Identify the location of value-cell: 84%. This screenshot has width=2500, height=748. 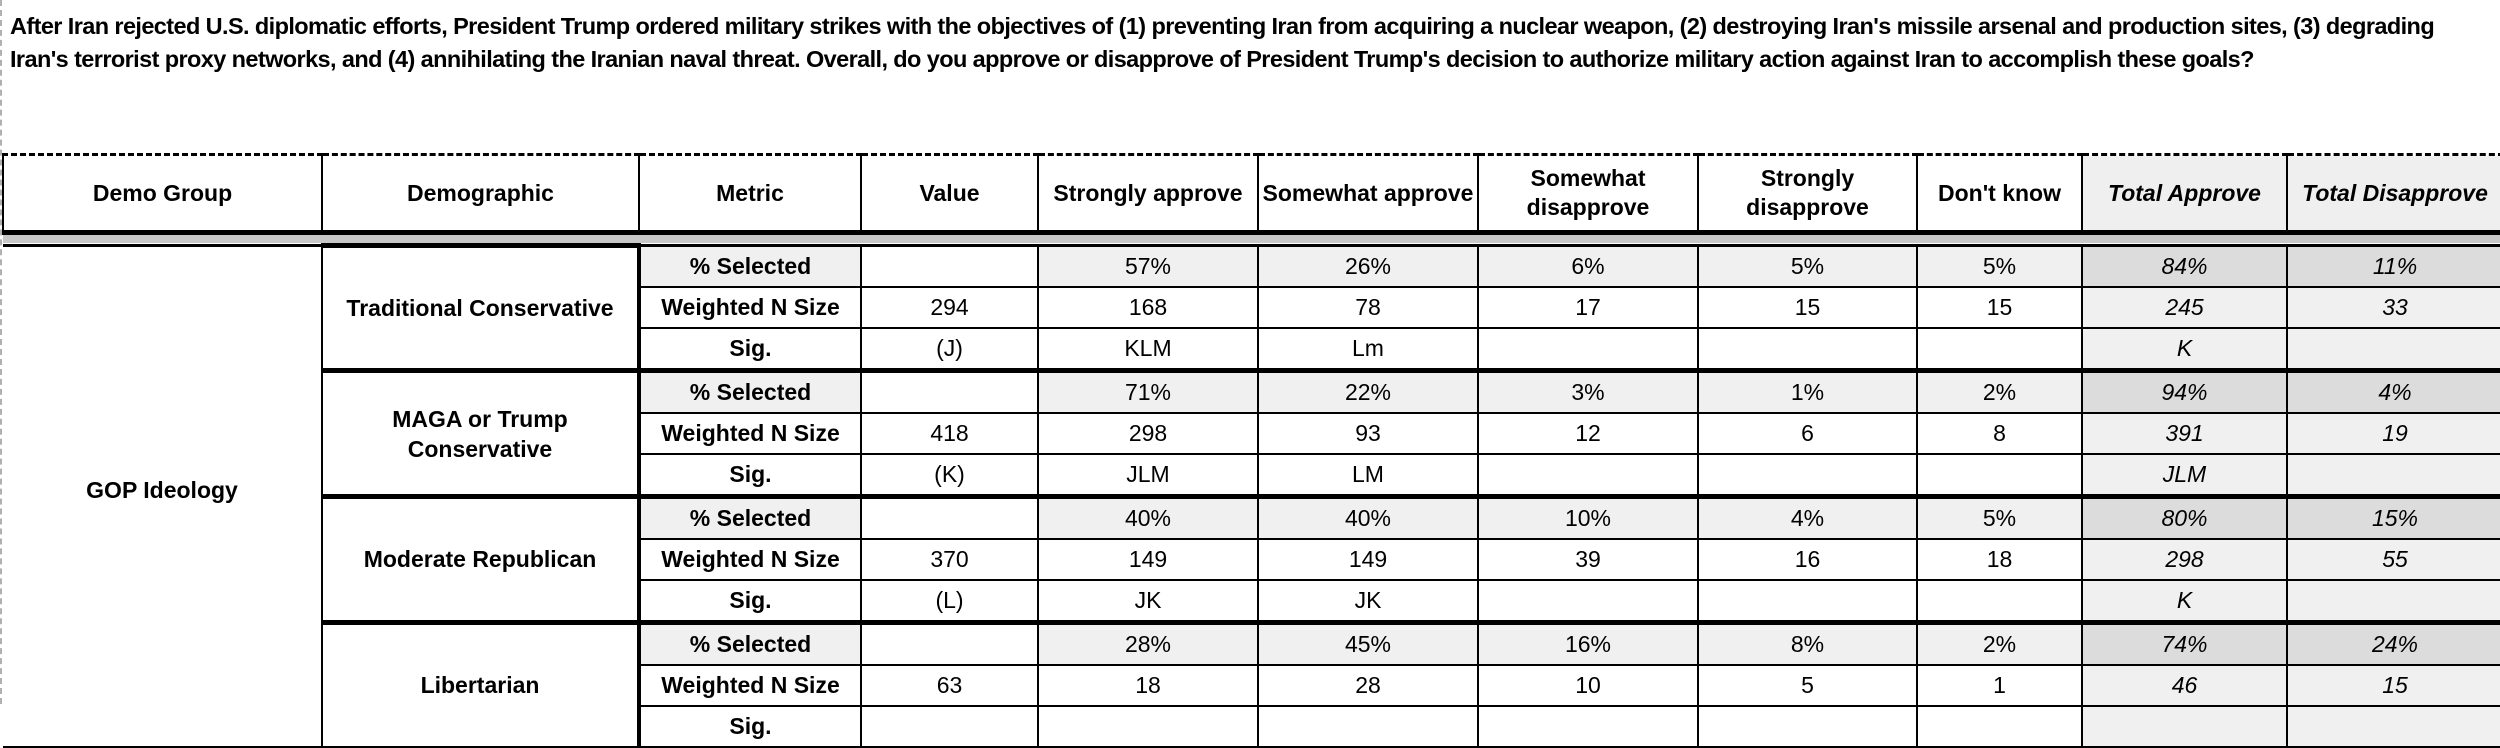
(2184, 266).